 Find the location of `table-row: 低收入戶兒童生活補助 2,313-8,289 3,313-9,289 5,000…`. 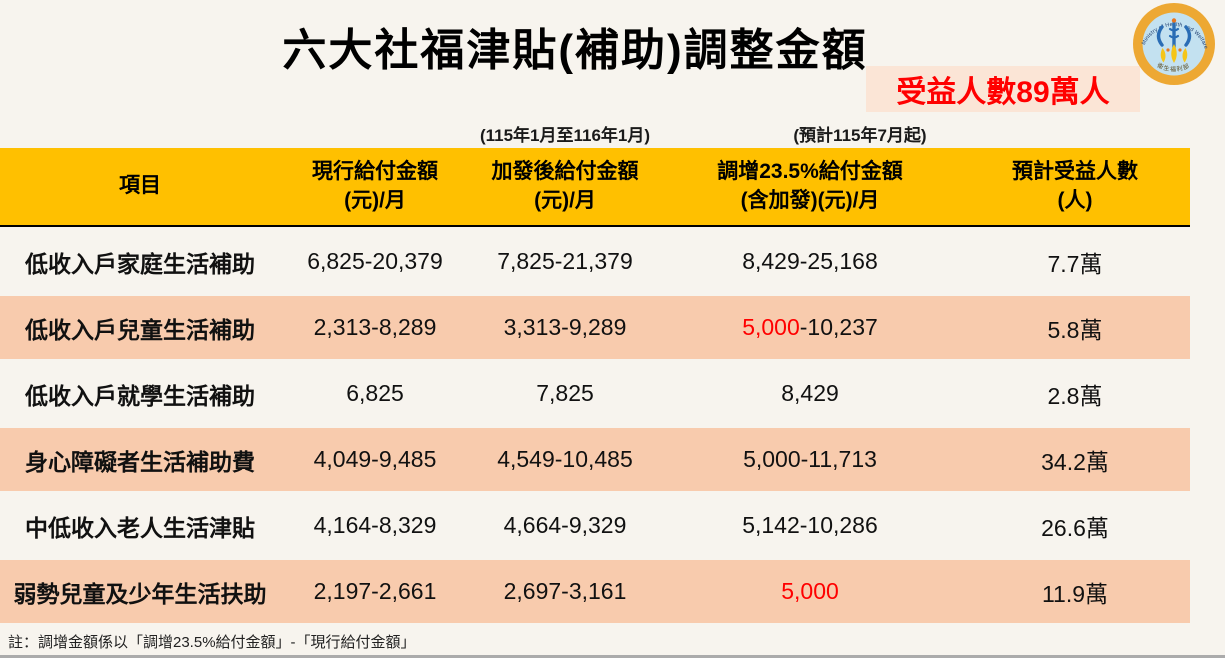

table-row: 低收入戶兒童生活補助 2,313-8,289 3,313-9,289 5,000… is located at coordinates (595, 327).